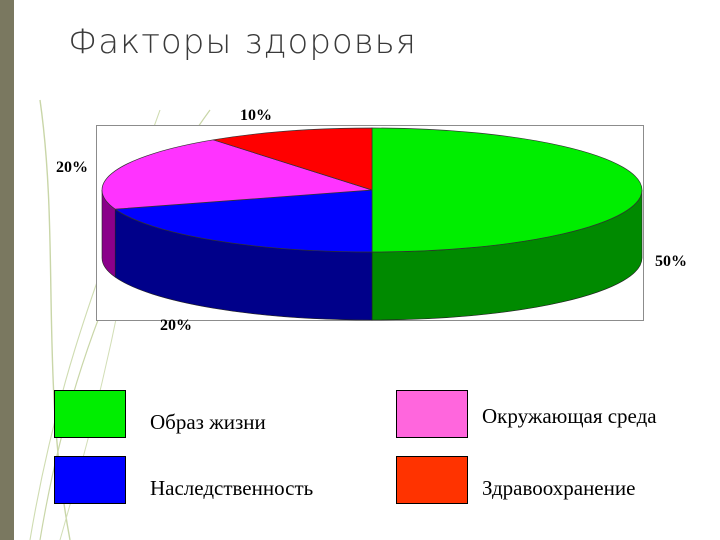  Describe the element at coordinates (671, 261) in the screenshot. I see `value-label-0: 50%` at that location.